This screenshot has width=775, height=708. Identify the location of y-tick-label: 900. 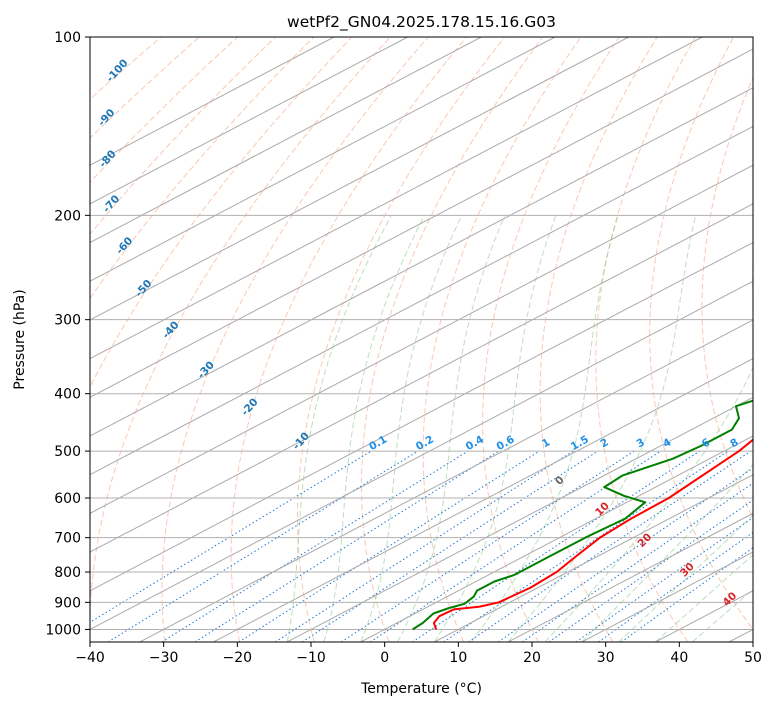
(67, 603).